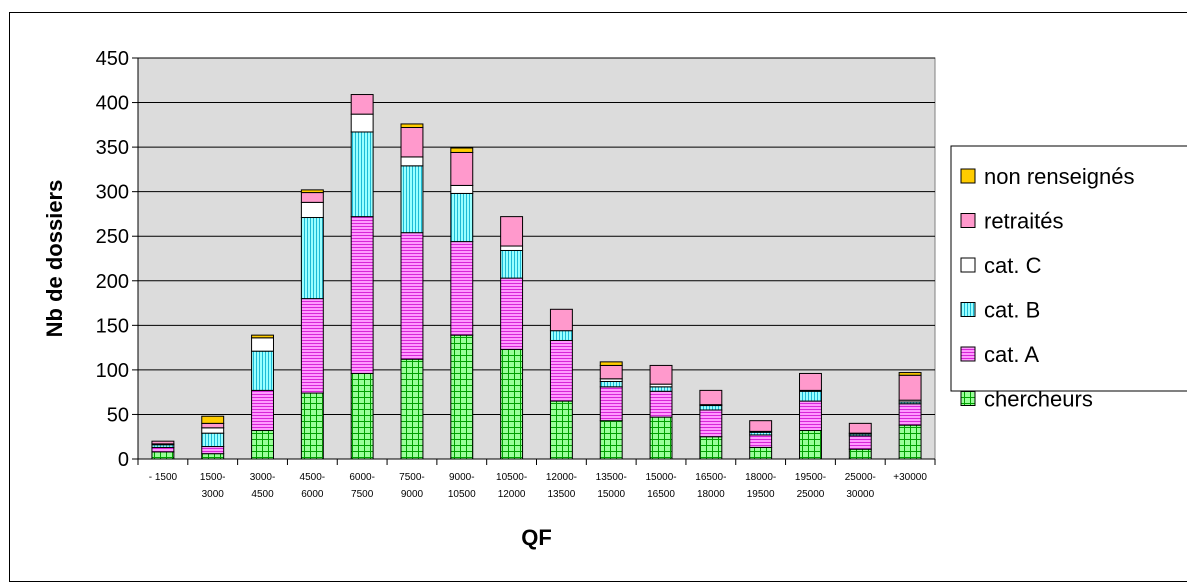 This screenshot has width=1187, height=583. What do you see at coordinates (1059, 176) in the screenshot?
I see `legend-label: non renseignés` at bounding box center [1059, 176].